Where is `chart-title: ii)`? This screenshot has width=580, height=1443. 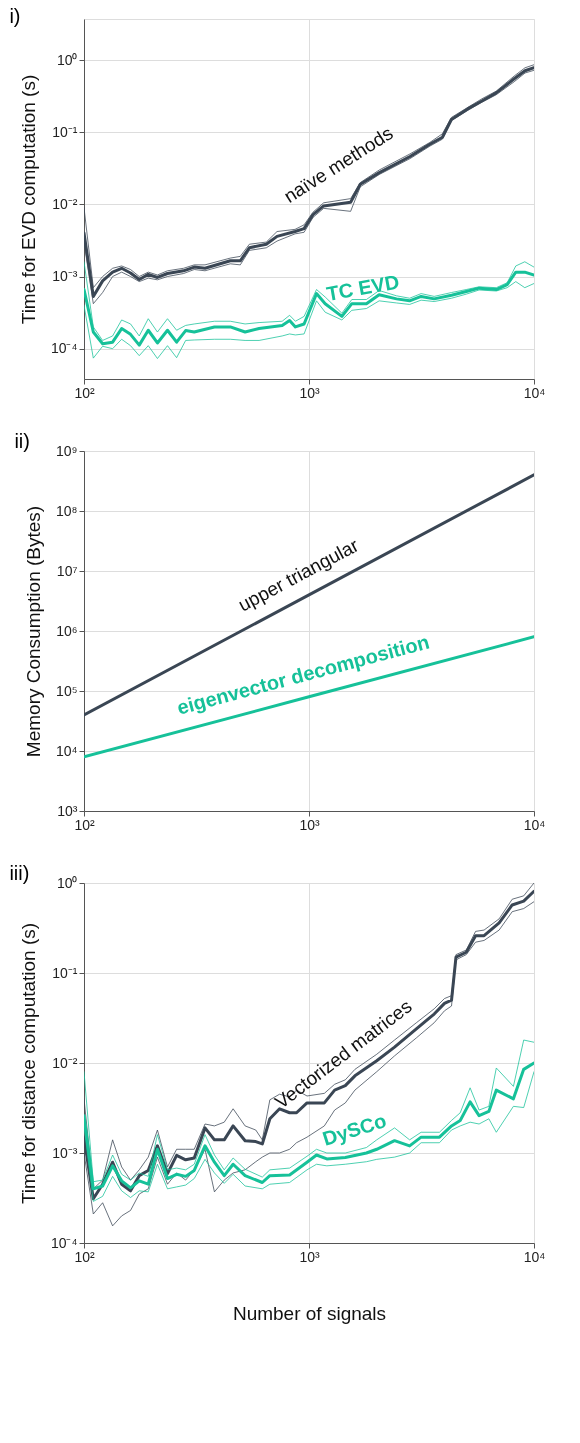 chart-title: ii) is located at coordinates (22, 441).